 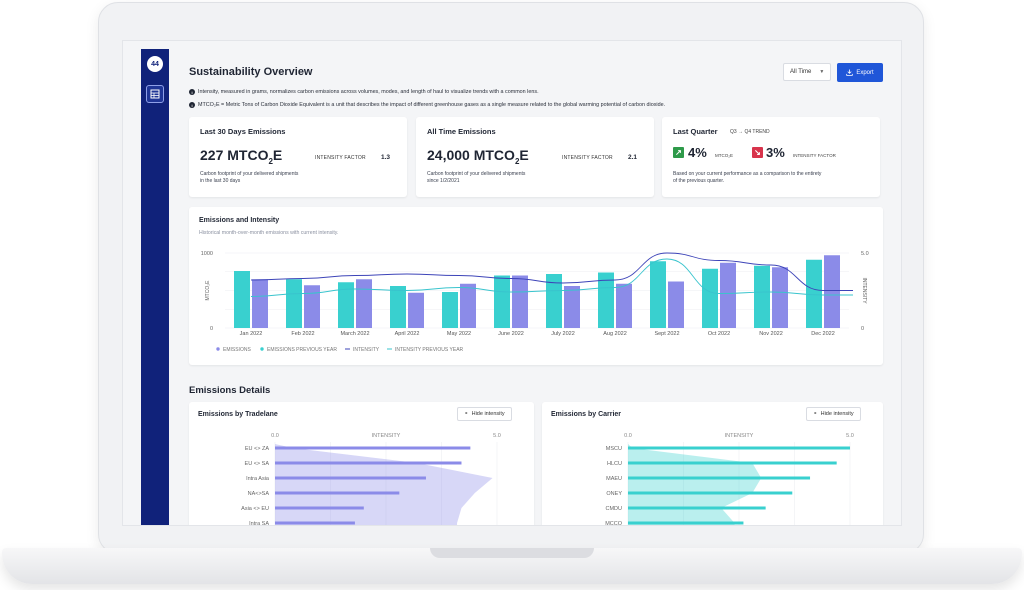 What do you see at coordinates (614, 449) in the screenshot?
I see `category-label: MSCU` at bounding box center [614, 449].